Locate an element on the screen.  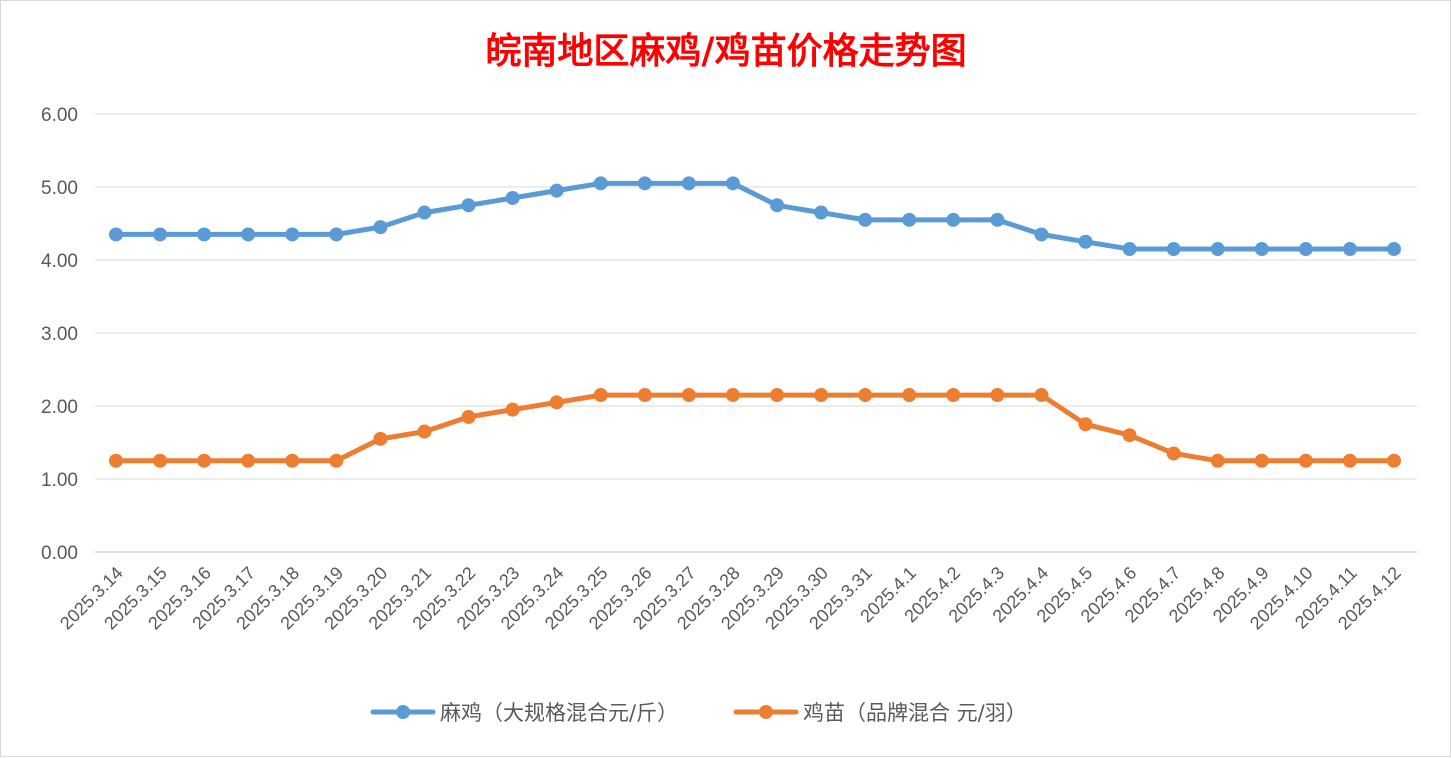
legend-item: 鸡苗（品牌混合 元/羽） is located at coordinates (880, 713).